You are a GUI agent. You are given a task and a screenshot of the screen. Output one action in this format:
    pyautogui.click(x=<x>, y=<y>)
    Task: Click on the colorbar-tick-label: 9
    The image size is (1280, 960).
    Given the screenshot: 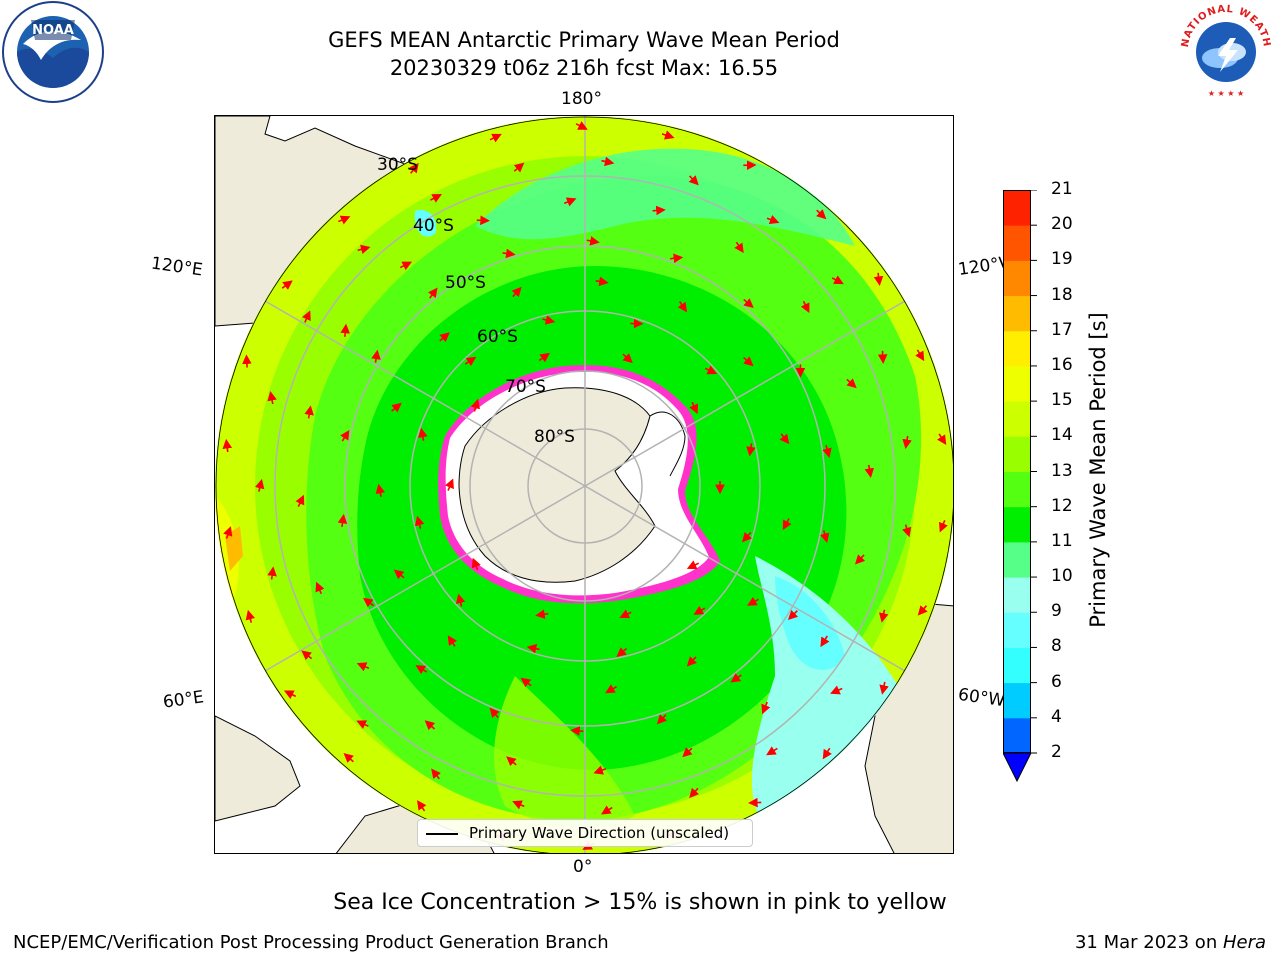 What is the action you would take?
    pyautogui.click(x=1056, y=611)
    